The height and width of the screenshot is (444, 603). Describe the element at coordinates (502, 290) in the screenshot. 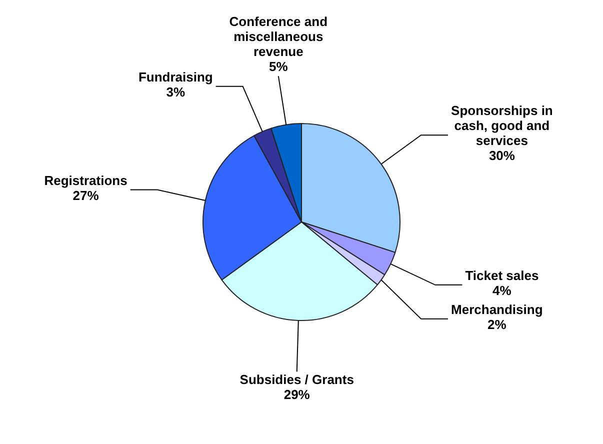

I see `data-label: 4%` at that location.